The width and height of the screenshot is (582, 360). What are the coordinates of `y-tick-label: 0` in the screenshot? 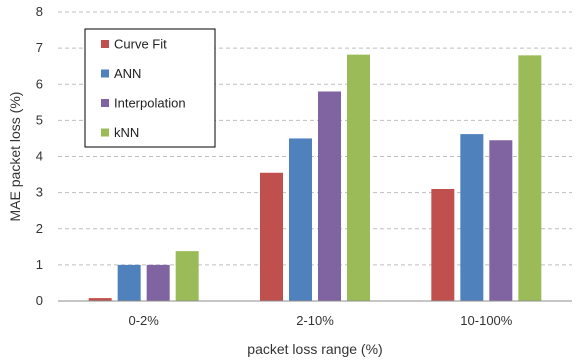 It's located at (39, 300).